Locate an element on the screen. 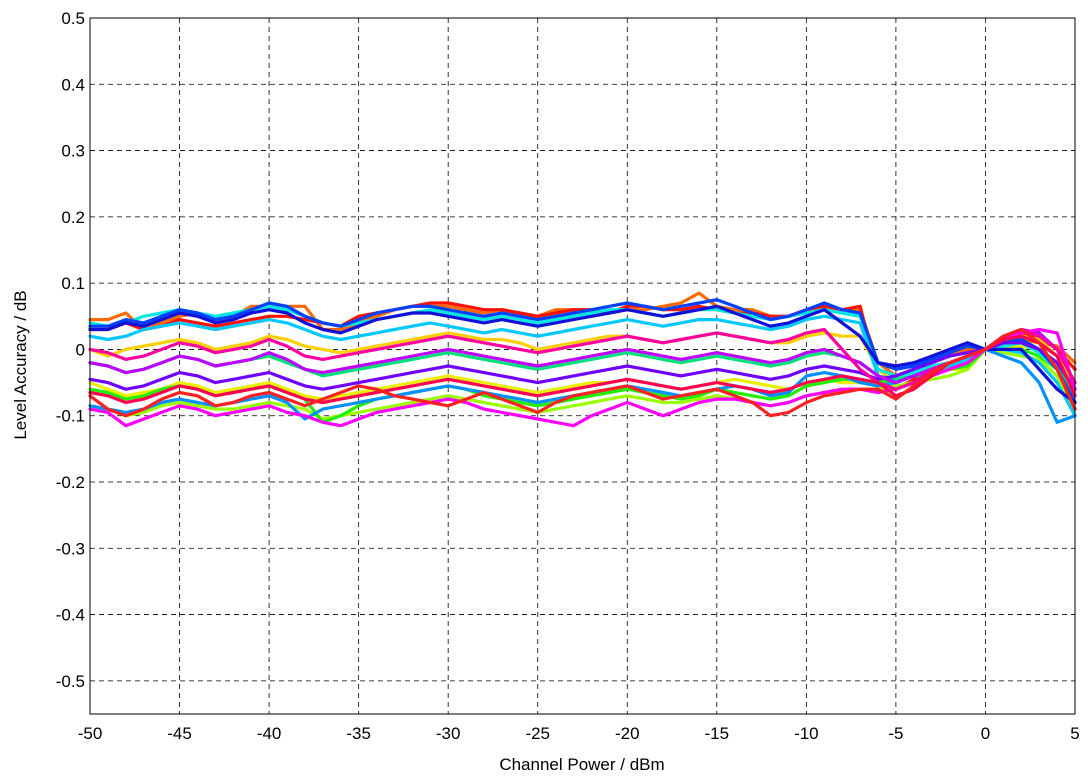  y-tick-label: 0.3 is located at coordinates (73, 151).